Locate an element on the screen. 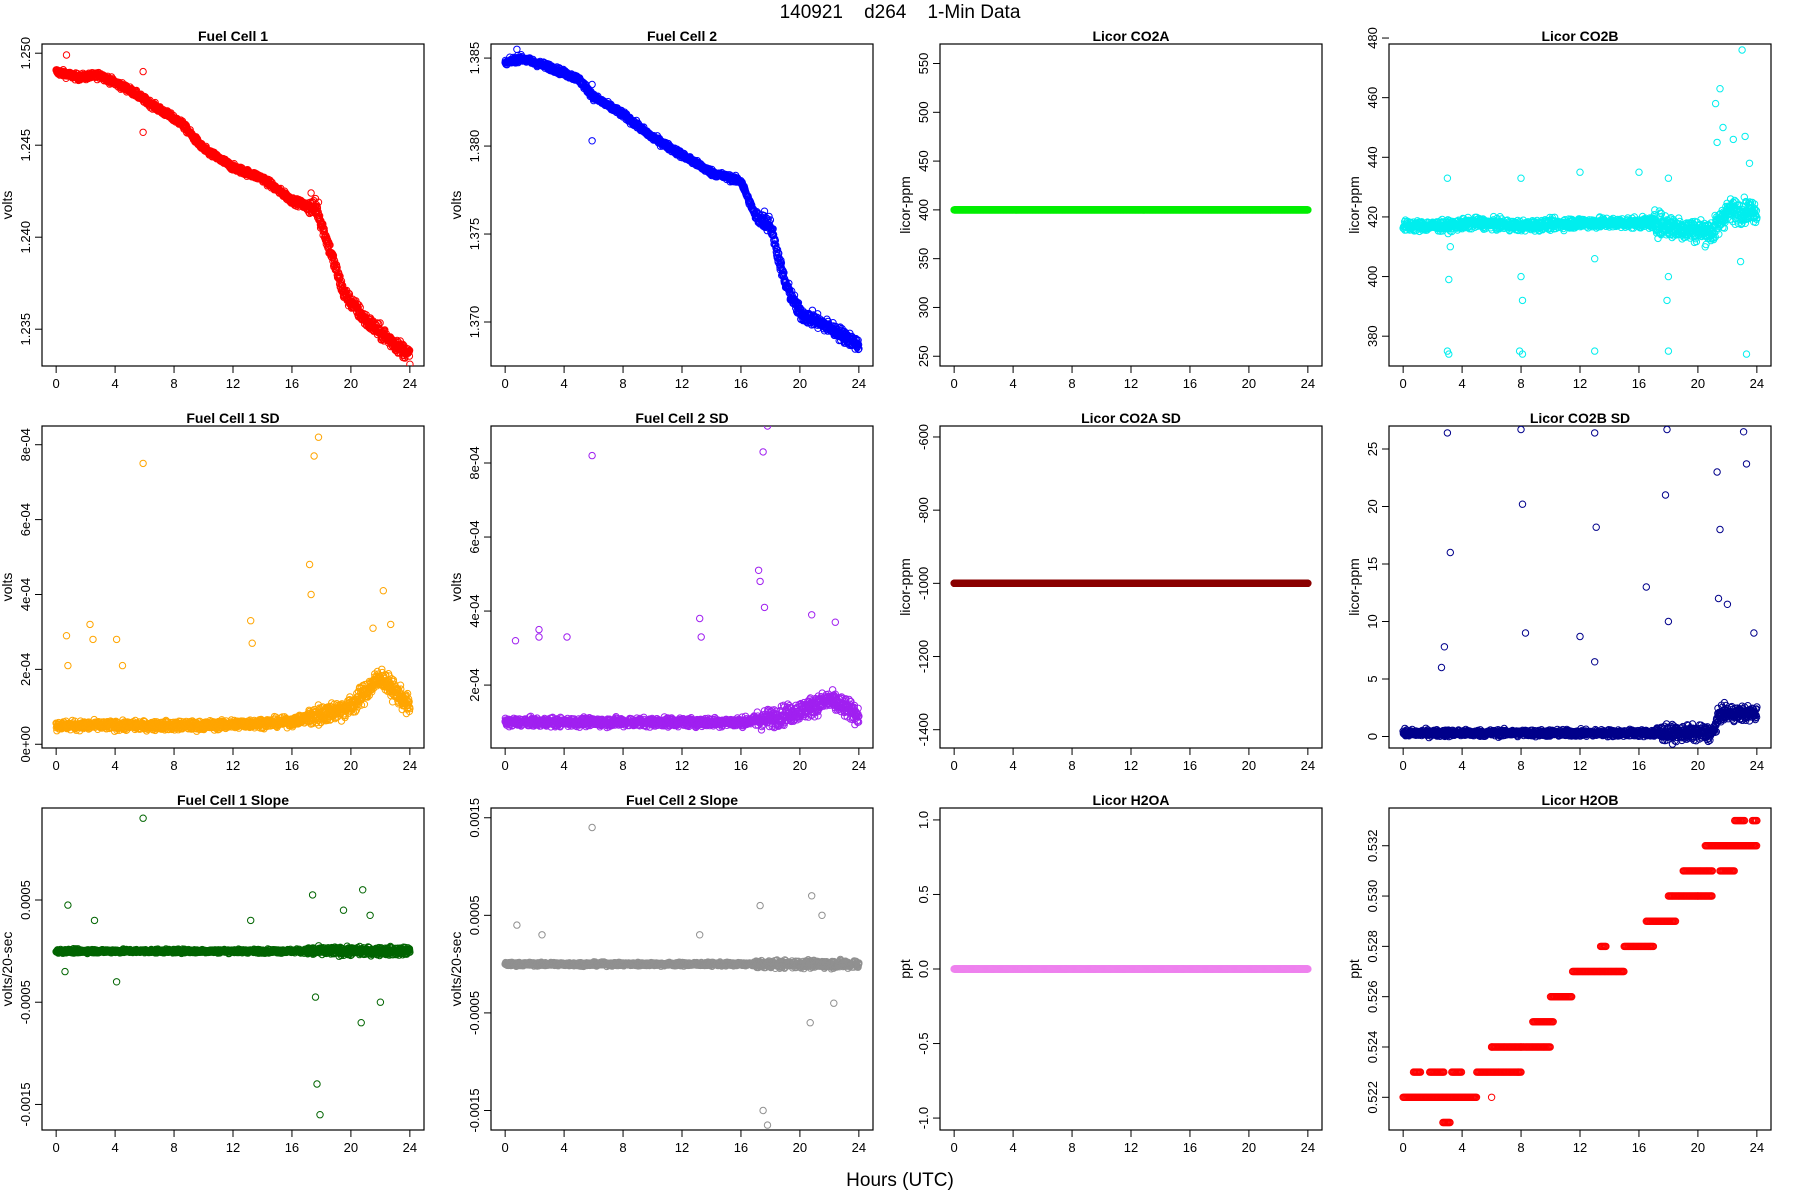 The width and height of the screenshot is (1800, 1200). y-tick-label: 300 is located at coordinates (923, 308).